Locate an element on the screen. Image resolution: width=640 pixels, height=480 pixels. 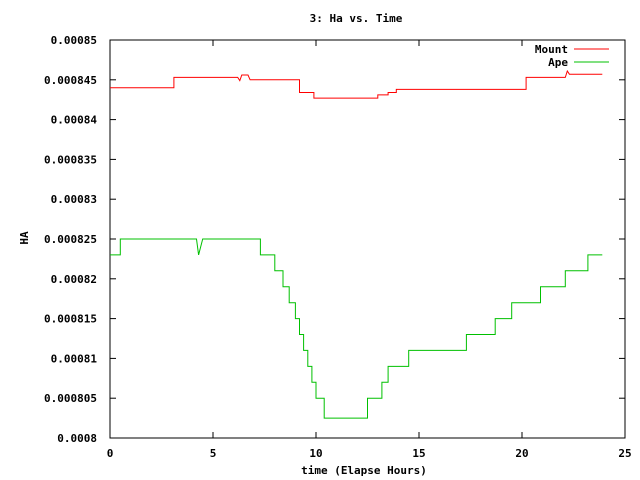
y-tick-label: 0.000845 is located at coordinates (70, 80).